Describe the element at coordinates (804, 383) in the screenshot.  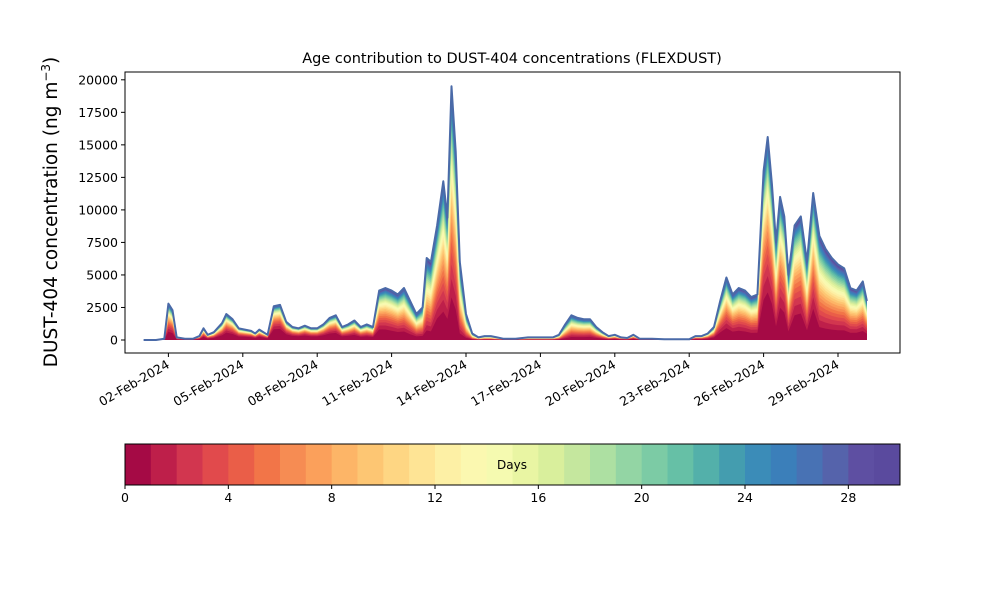
I see `x-tick-label: 29-Feb-2024` at that location.